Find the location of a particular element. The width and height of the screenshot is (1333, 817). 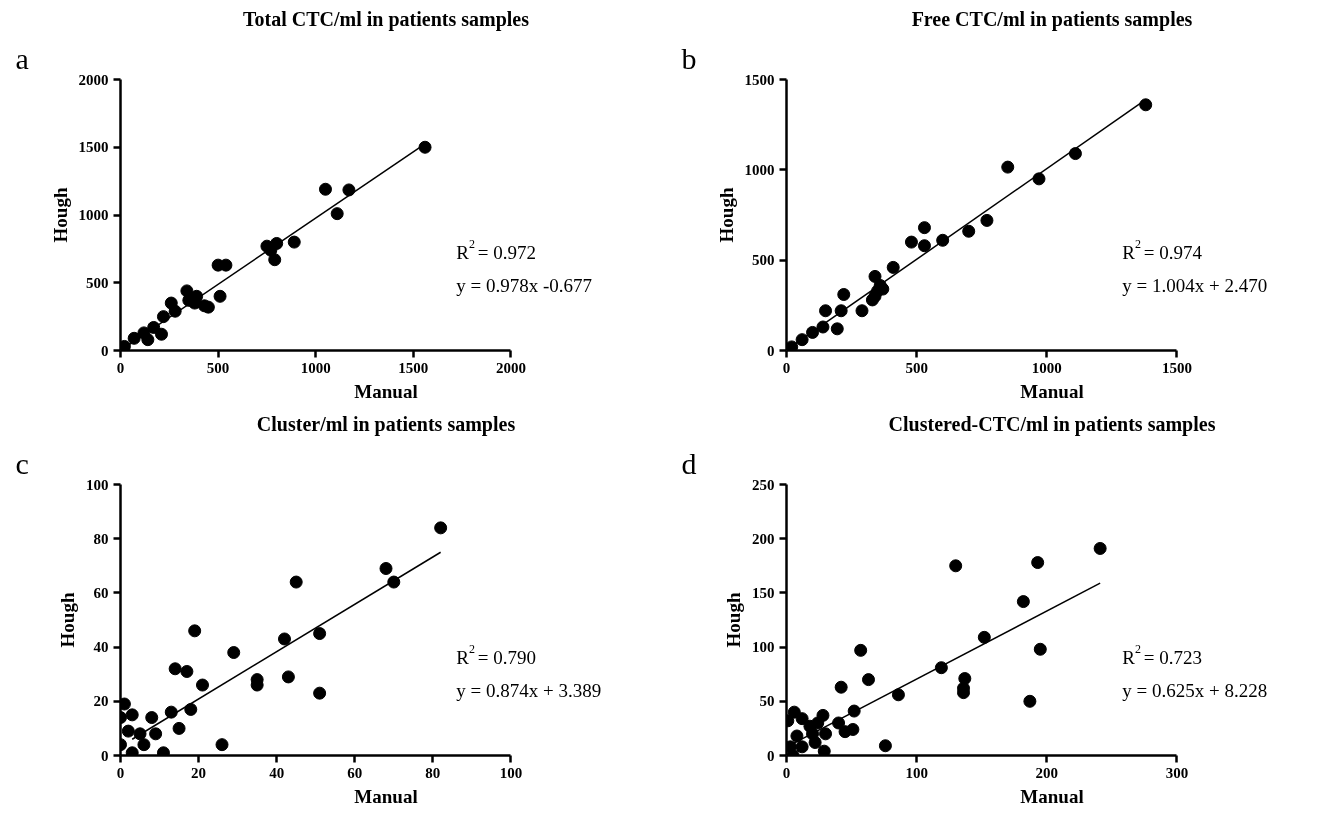

x-tick-label: 40 is located at coordinates (277, 772).